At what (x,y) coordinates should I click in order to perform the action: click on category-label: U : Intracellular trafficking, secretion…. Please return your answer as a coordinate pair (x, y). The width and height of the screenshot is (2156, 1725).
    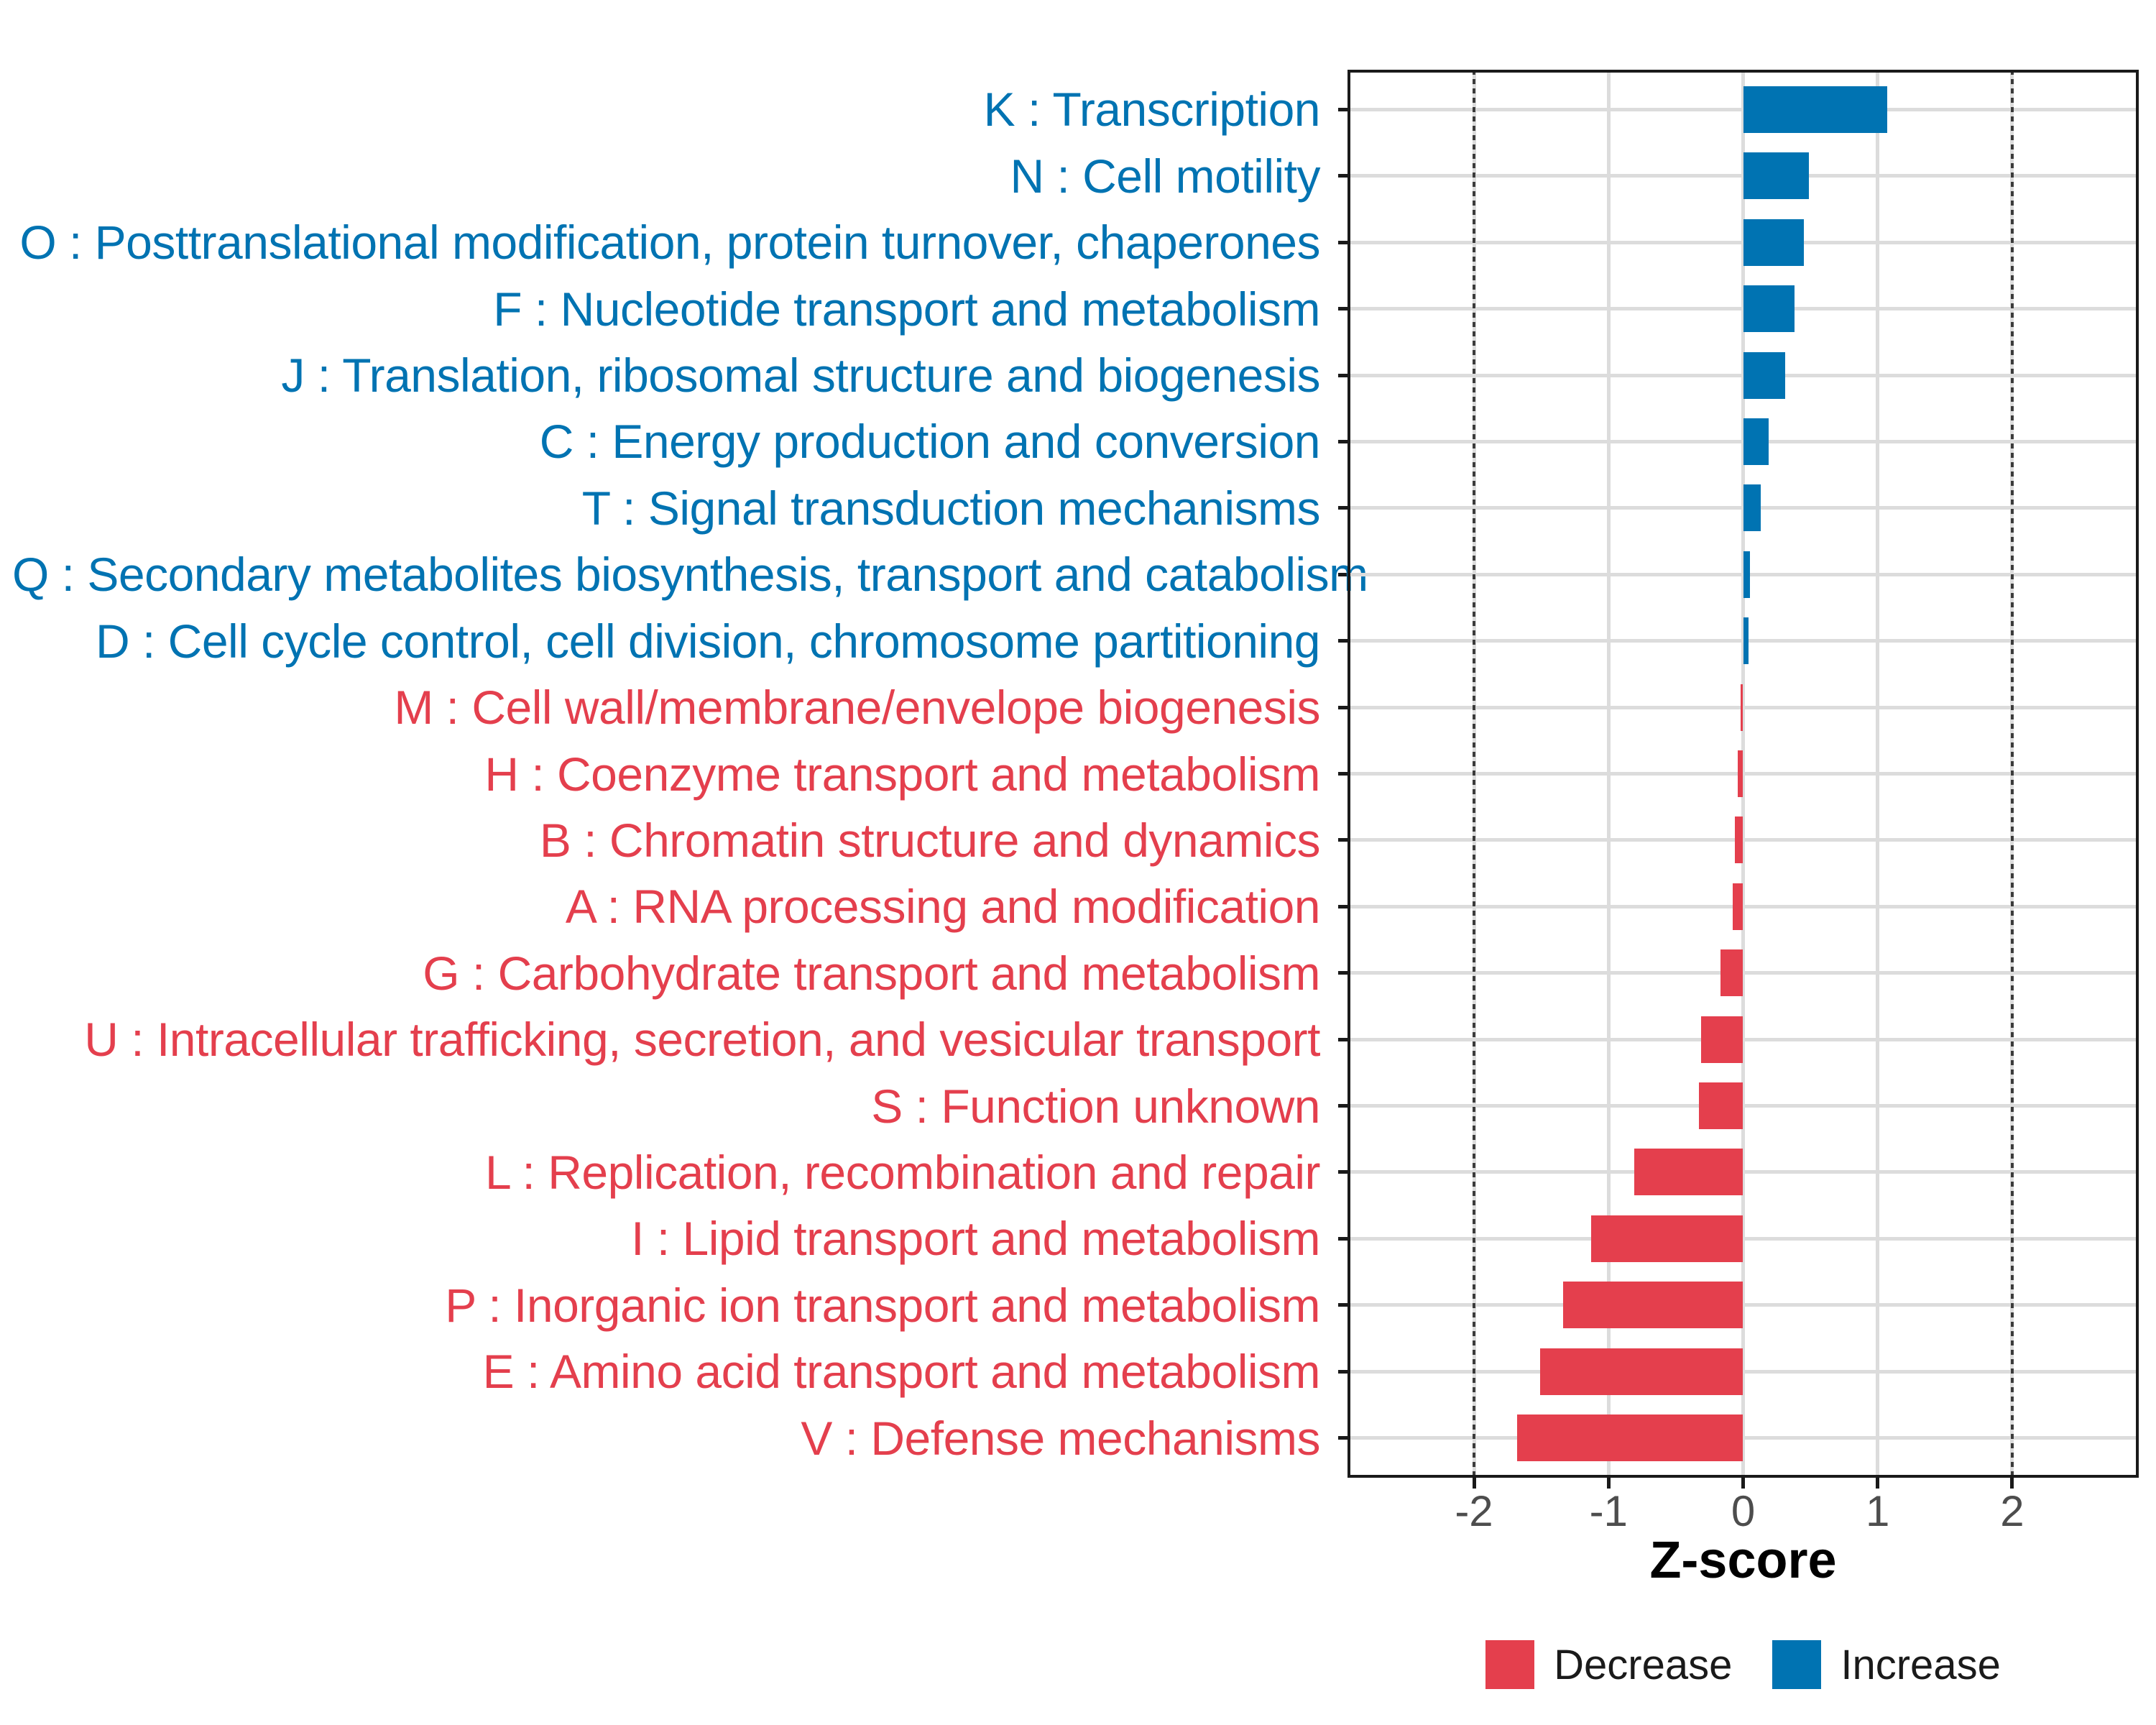
    Looking at the image, I should click on (702, 1040).